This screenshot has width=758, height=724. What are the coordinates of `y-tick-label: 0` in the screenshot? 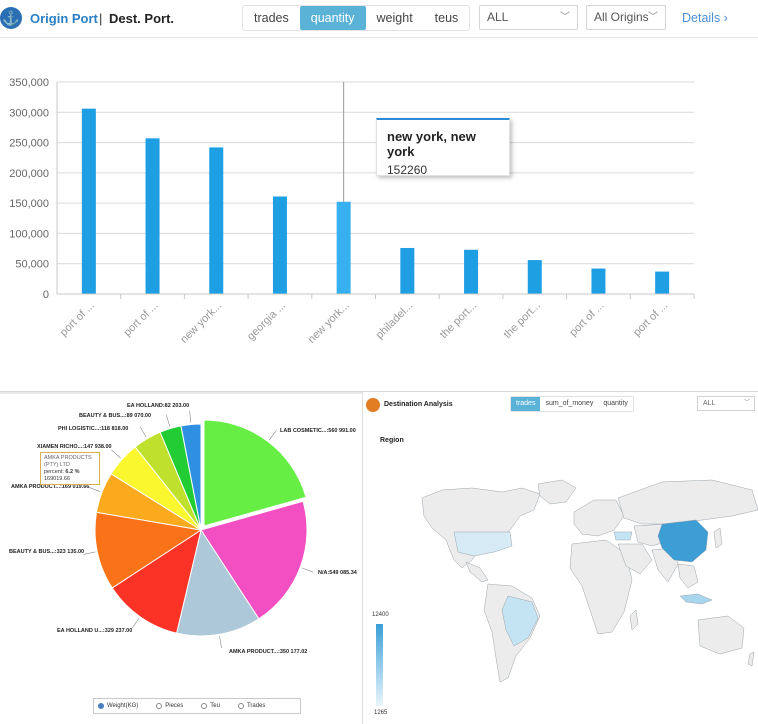 It's located at (46, 295).